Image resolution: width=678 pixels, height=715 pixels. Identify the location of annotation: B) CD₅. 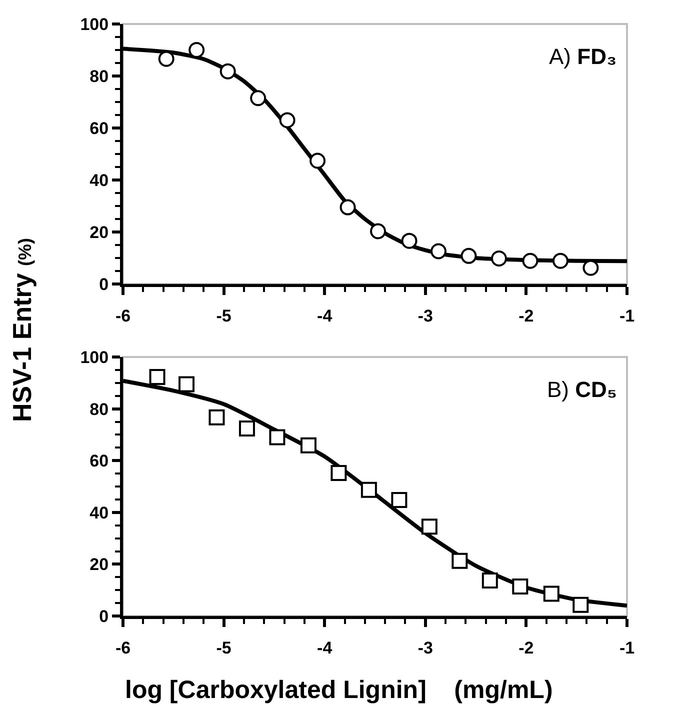
(582, 389).